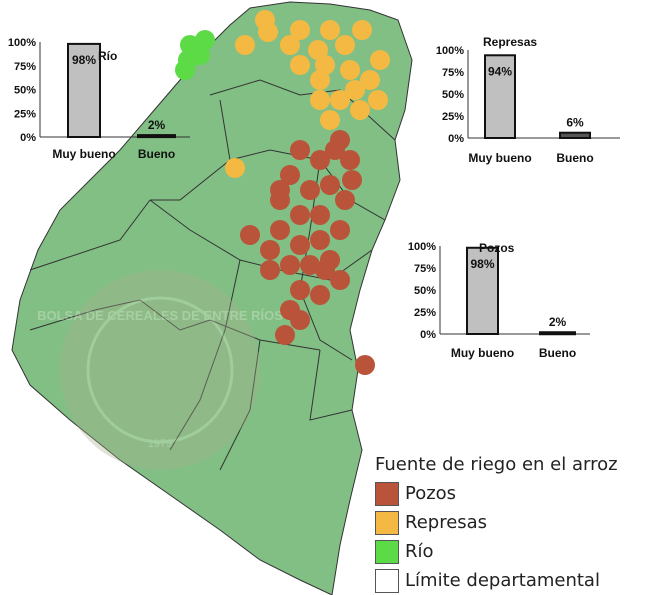  What do you see at coordinates (428, 335) in the screenshot?
I see `y-tick-label: 0%` at bounding box center [428, 335].